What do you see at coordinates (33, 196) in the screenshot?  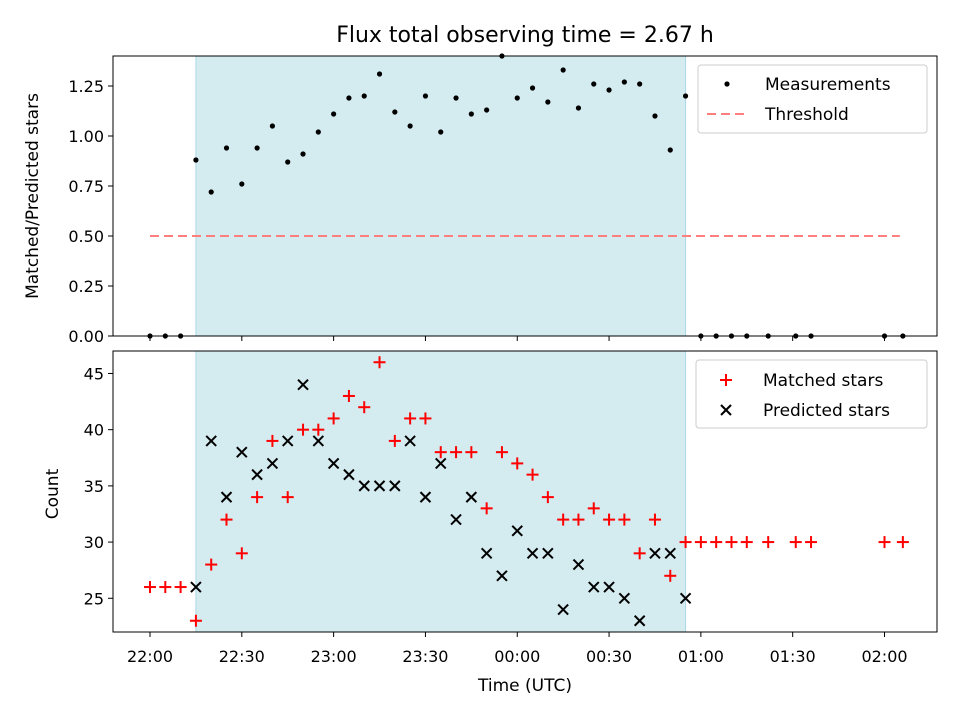 I see `top-y-axis-label: Matched/Predicted stars` at bounding box center [33, 196].